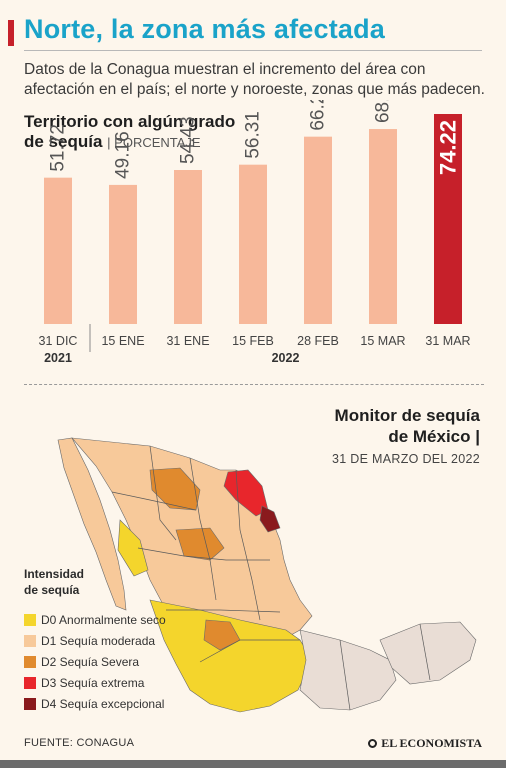  What do you see at coordinates (431, 743) in the screenshot?
I see `brand-name: EL ECONOMISTA` at bounding box center [431, 743].